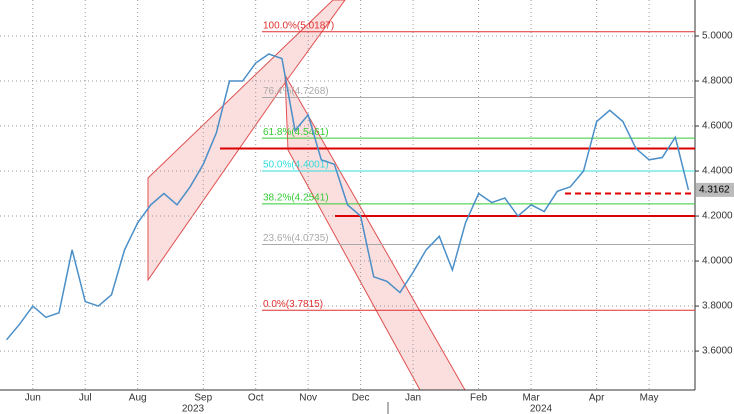 The height and width of the screenshot is (414, 734). I want to click on fib-label: 100.0%(5.0187), so click(298, 25).